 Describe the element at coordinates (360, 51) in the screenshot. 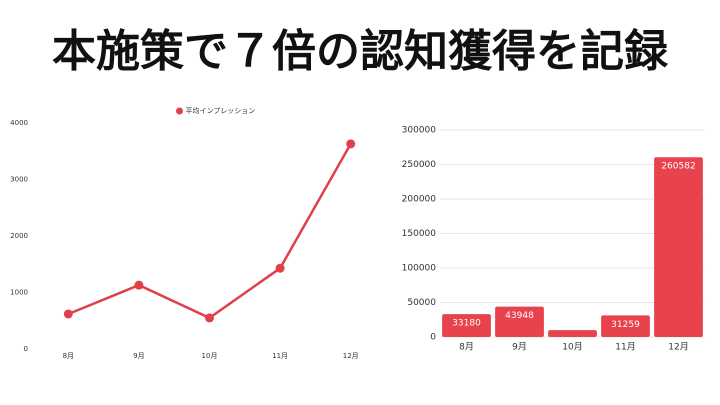

I see `slide-title: 本施策で７倍の認知獲得を記録` at that location.